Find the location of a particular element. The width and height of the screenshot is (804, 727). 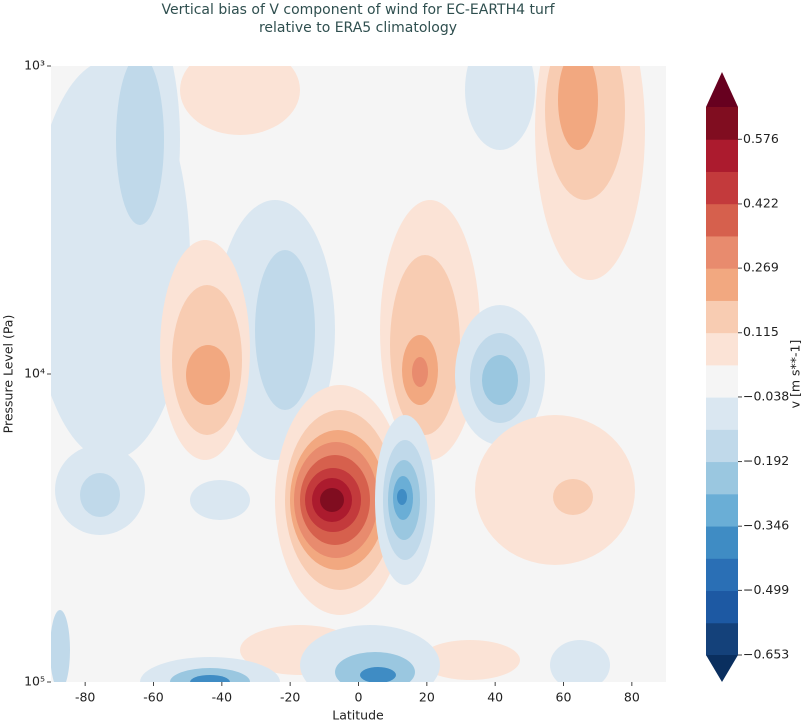

x-tick-label: 80 is located at coordinates (632, 697).